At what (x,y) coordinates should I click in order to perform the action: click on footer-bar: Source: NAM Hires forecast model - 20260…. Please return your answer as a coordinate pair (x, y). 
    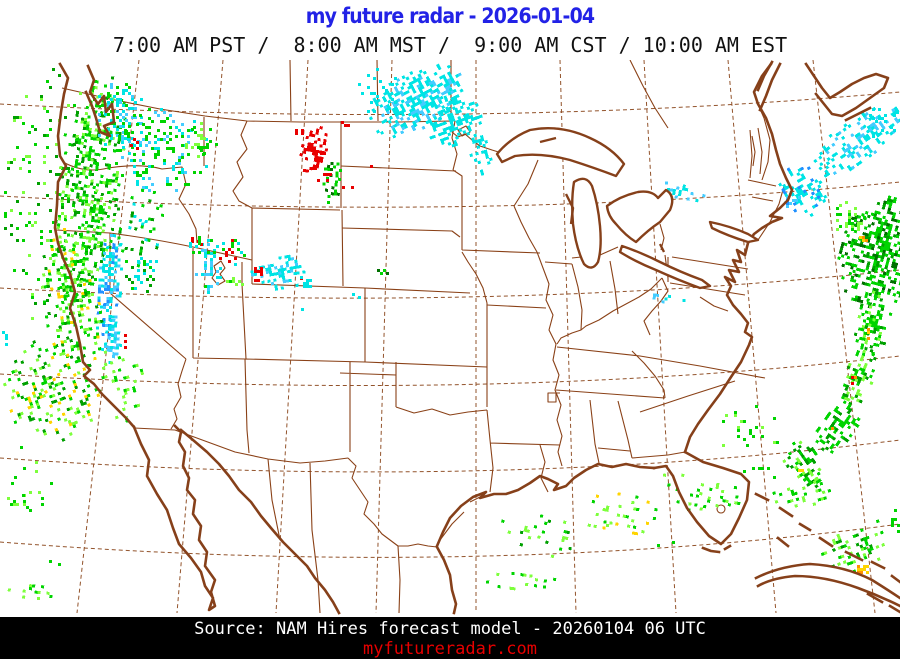
    Looking at the image, I should click on (450, 638).